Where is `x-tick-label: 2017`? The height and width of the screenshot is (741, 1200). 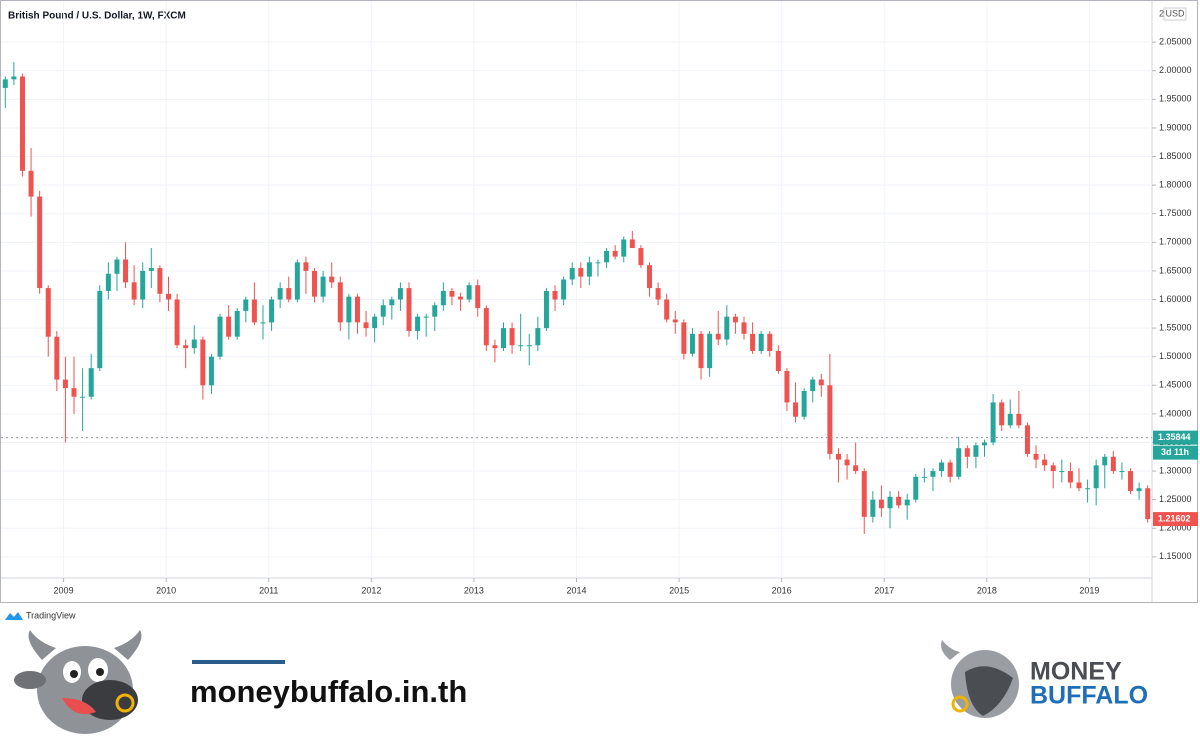 x-tick-label: 2017 is located at coordinates (884, 590).